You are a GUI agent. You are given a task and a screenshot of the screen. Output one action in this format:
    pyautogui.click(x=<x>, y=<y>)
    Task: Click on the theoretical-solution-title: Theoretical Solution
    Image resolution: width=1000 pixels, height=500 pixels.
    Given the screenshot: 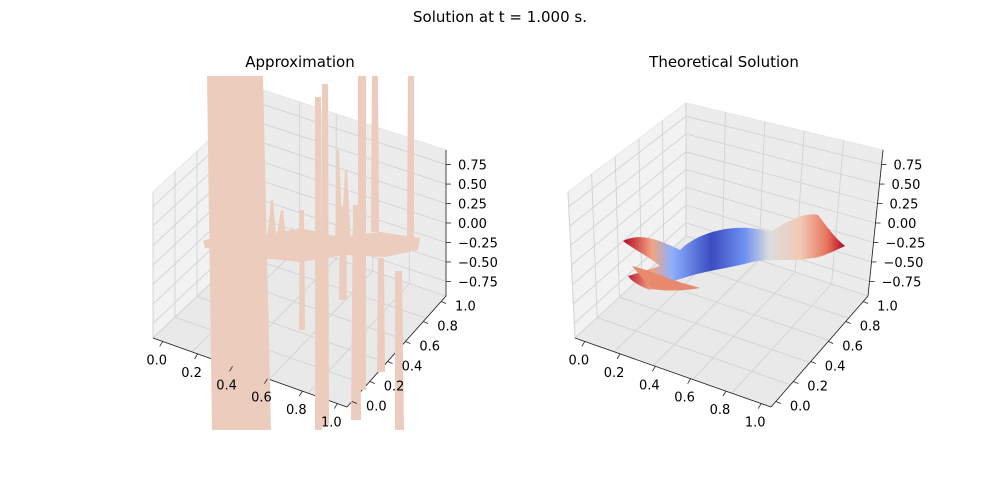 What is the action you would take?
    pyautogui.click(x=723, y=62)
    